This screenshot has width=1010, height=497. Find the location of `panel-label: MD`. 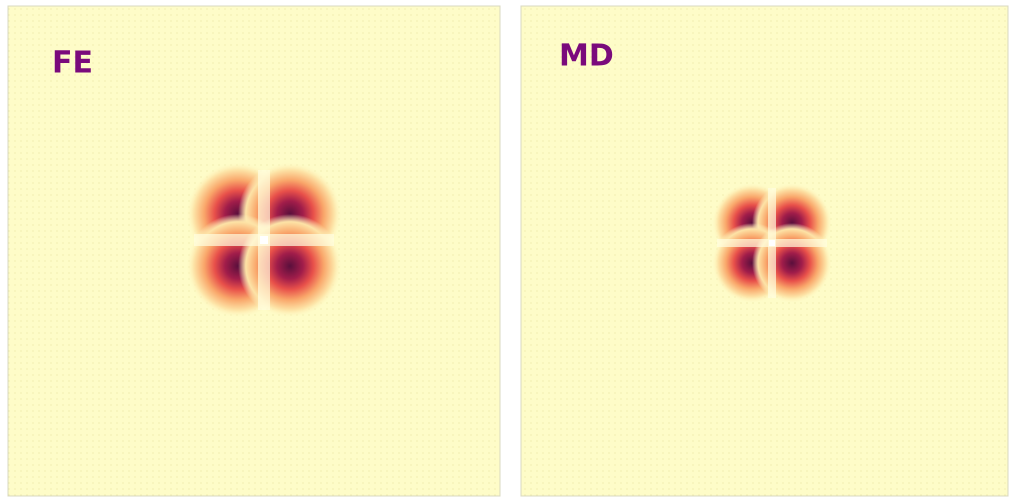

panel-label: MD is located at coordinates (586, 56).